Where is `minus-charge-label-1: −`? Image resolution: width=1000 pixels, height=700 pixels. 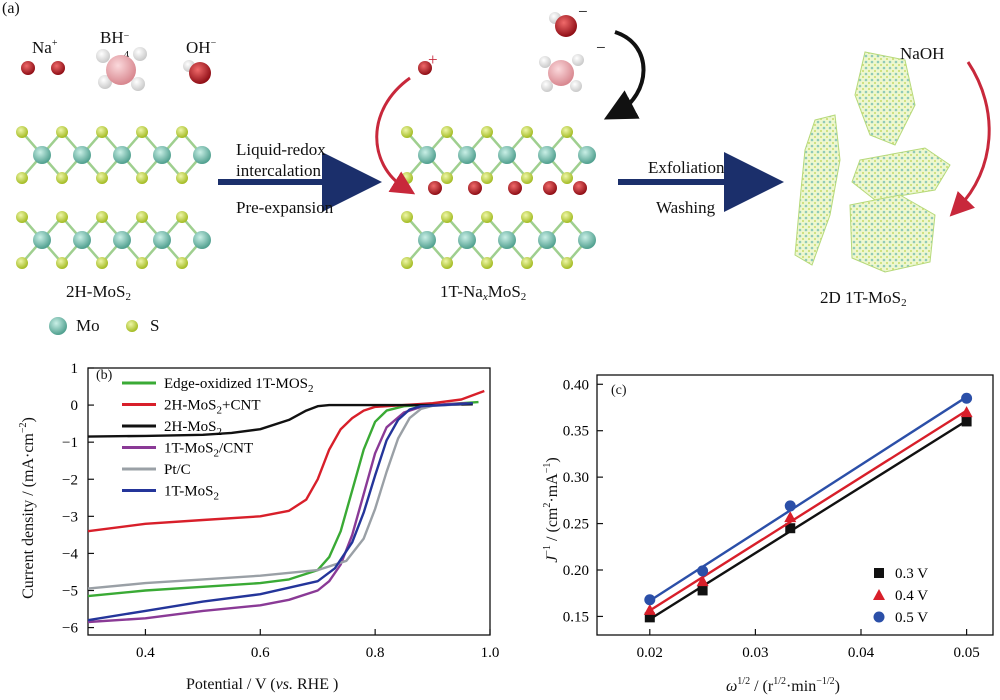 minus-charge-label-1: − is located at coordinates (583, 11).